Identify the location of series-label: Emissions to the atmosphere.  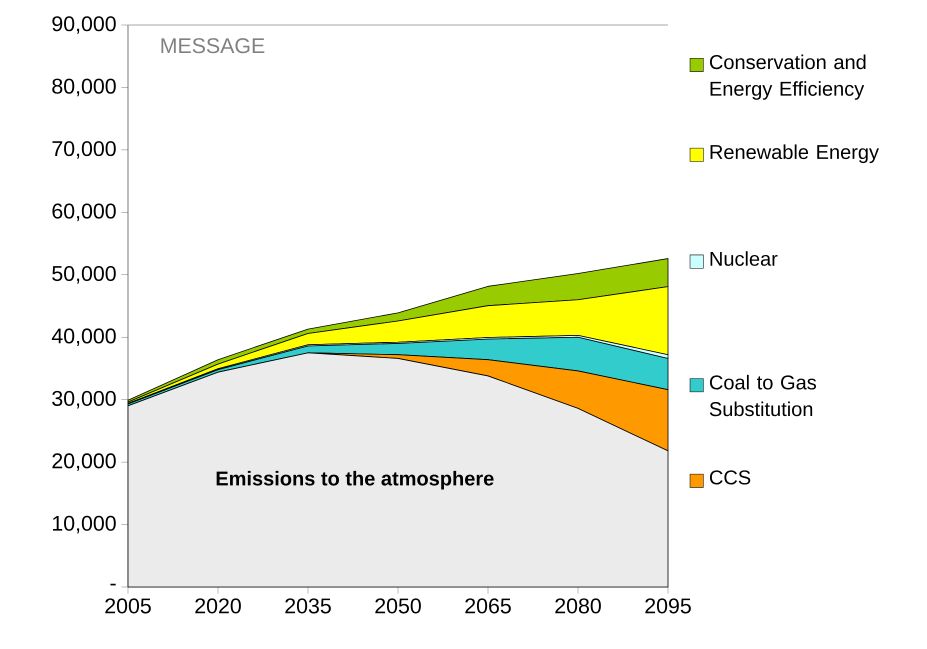
(355, 480).